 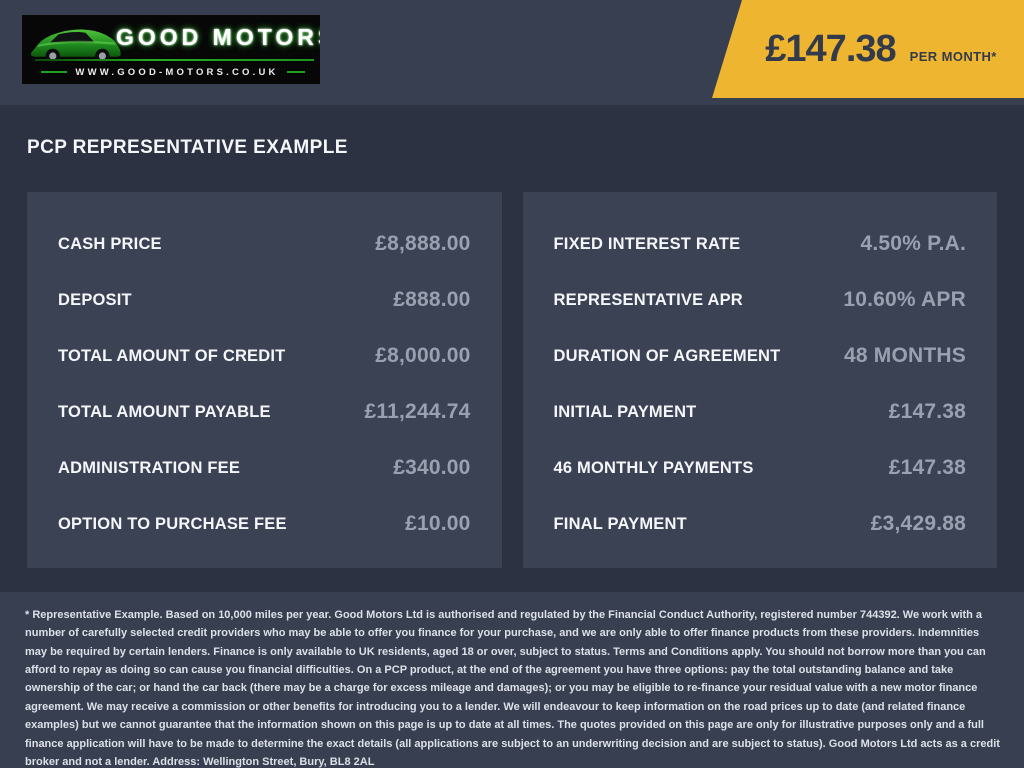 What do you see at coordinates (264, 468) in the screenshot?
I see `finance-row: ADMINISTRATION FEE £340.00` at bounding box center [264, 468].